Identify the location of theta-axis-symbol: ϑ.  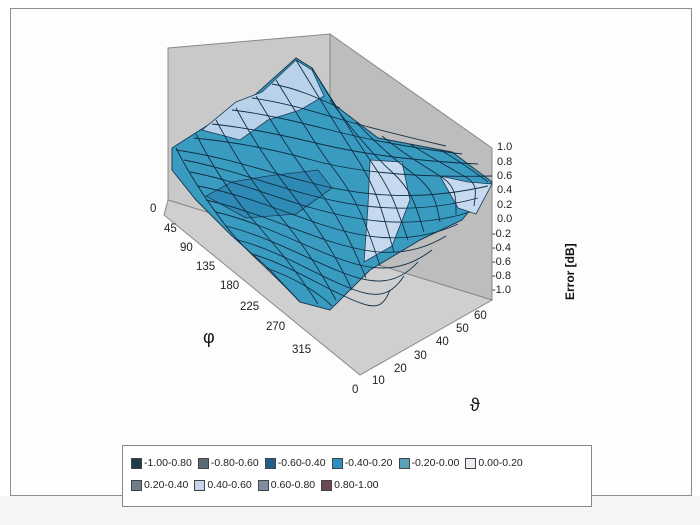
(475, 405).